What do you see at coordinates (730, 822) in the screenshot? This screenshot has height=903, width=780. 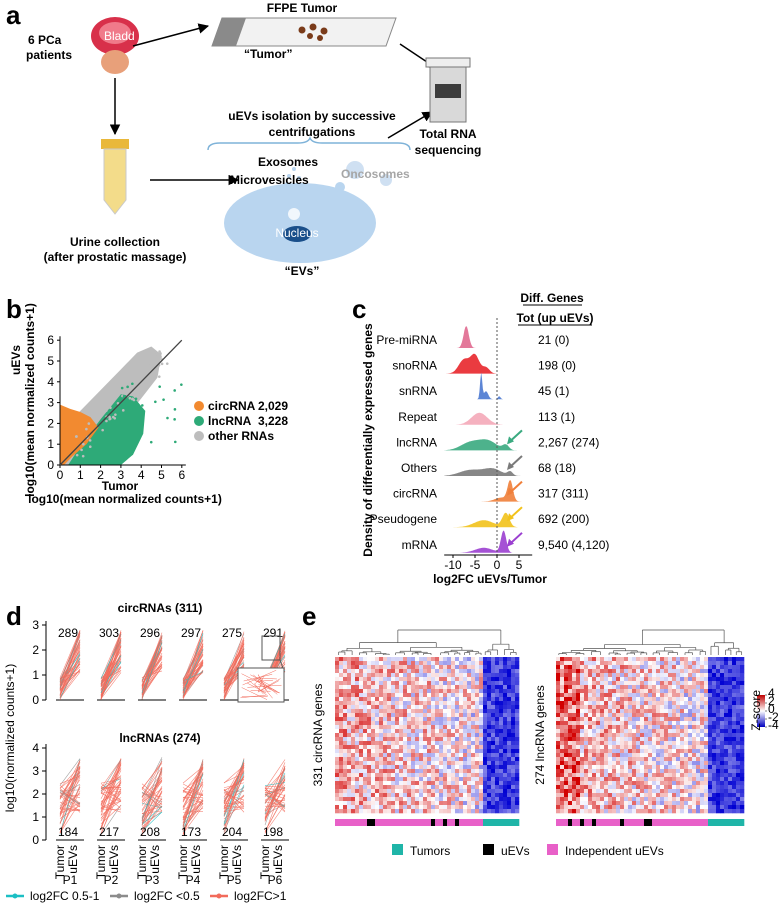 I see `annotation-cell` at bounding box center [730, 822].